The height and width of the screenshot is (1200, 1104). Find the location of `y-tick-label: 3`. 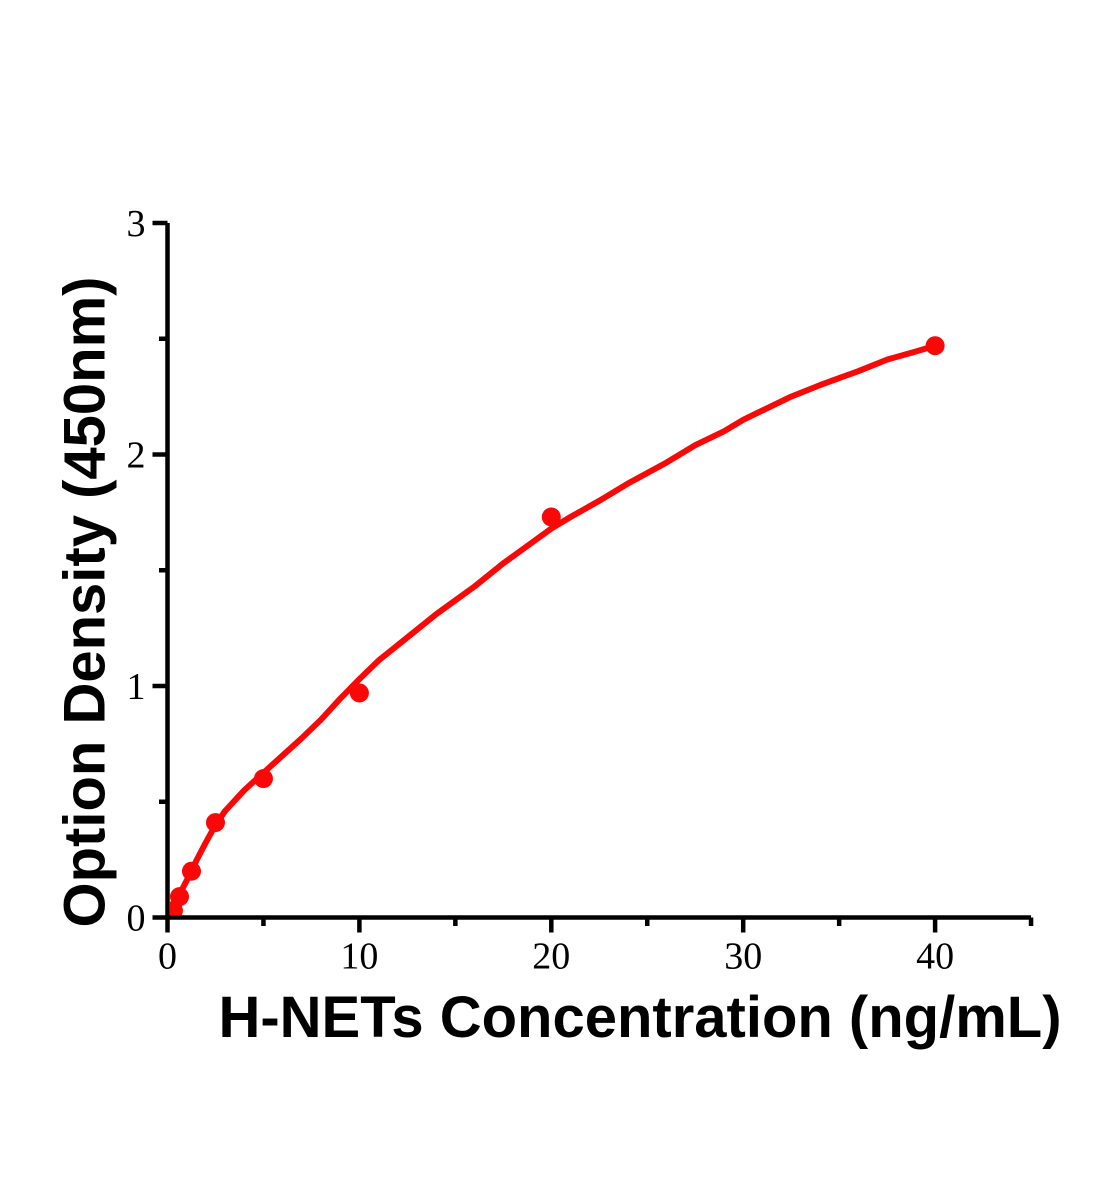

y-tick-label: 3 is located at coordinates (136, 224).